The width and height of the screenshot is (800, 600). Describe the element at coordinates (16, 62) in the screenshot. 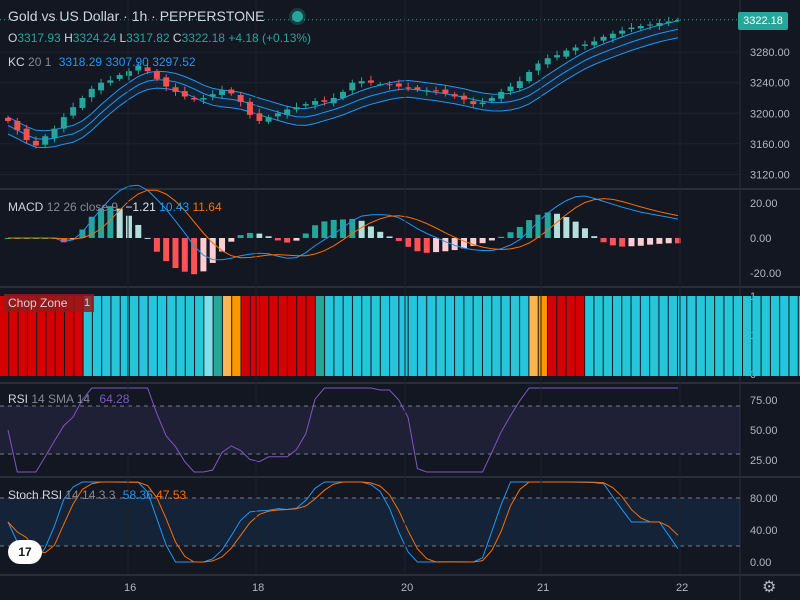

I see `kc-name: KC` at that location.